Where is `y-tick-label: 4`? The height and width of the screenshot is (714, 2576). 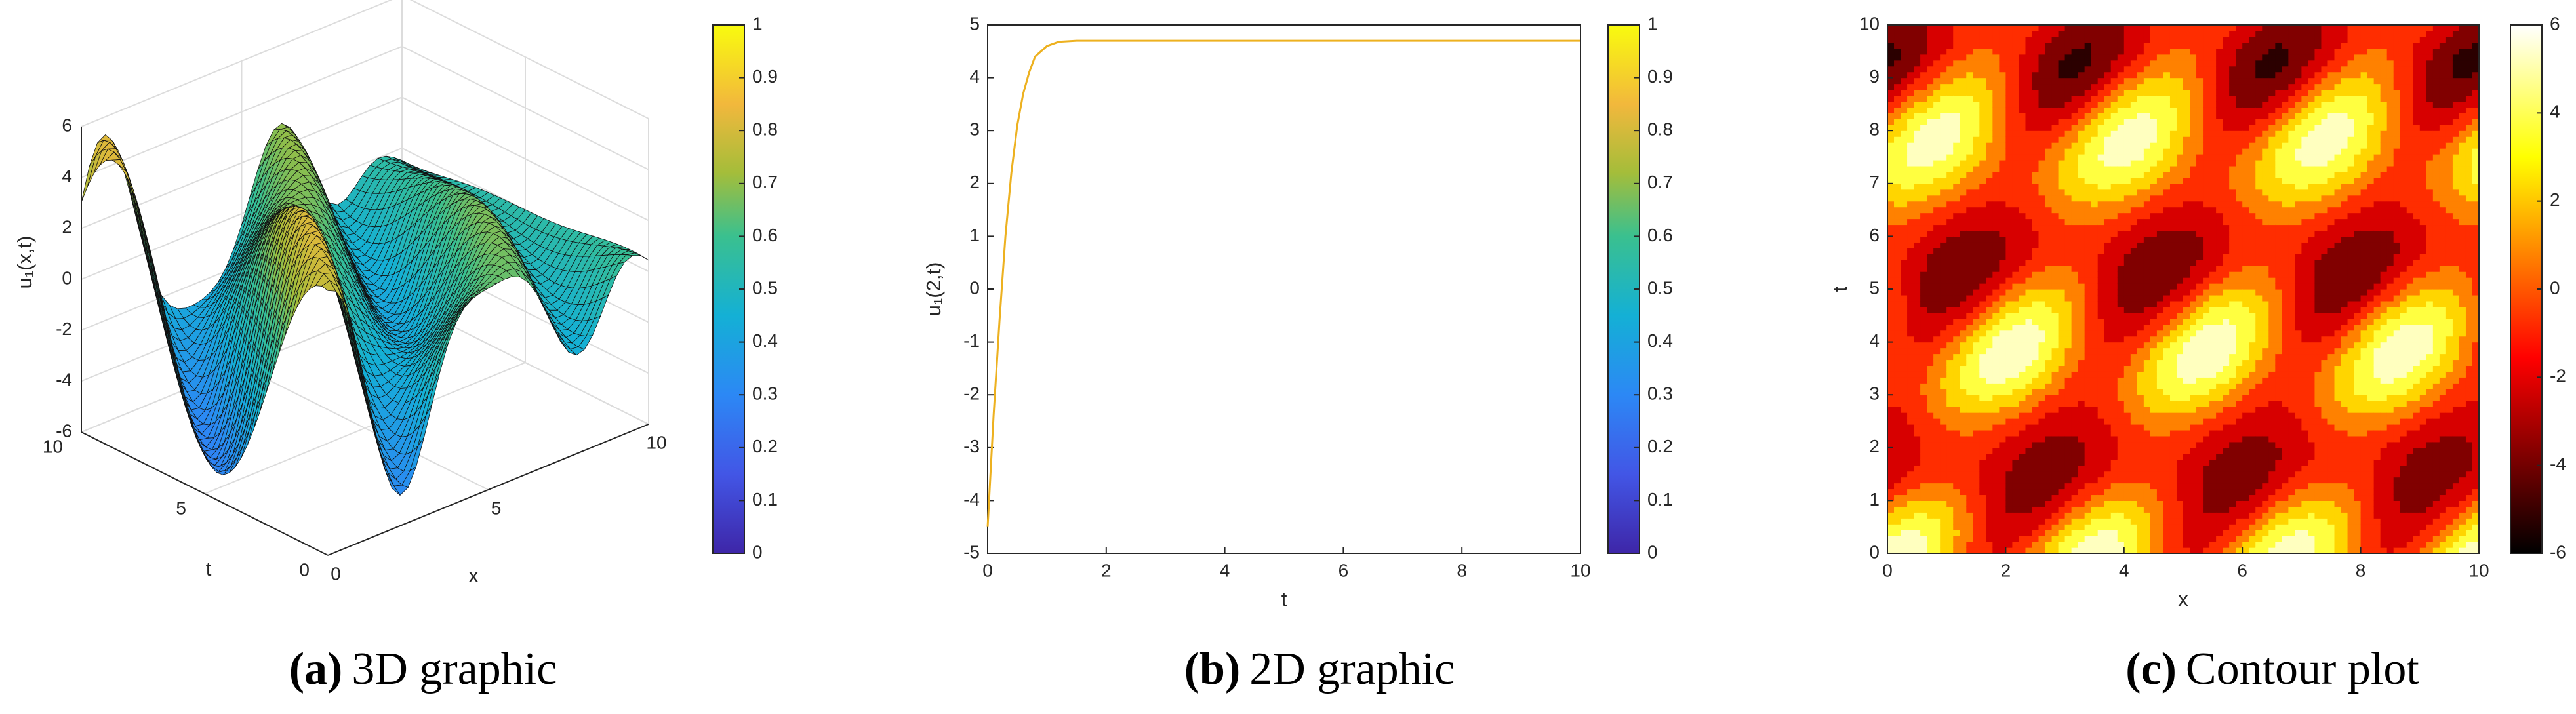 y-tick-label: 4 is located at coordinates (974, 76).